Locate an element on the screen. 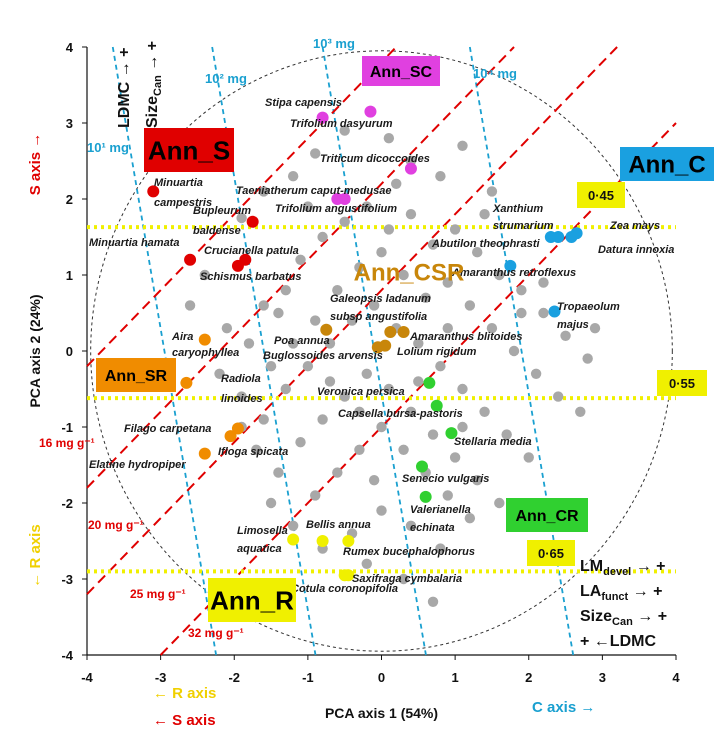 This screenshot has width=716, height=743. species-label: Cotula coronopifolia is located at coordinates (344, 589).